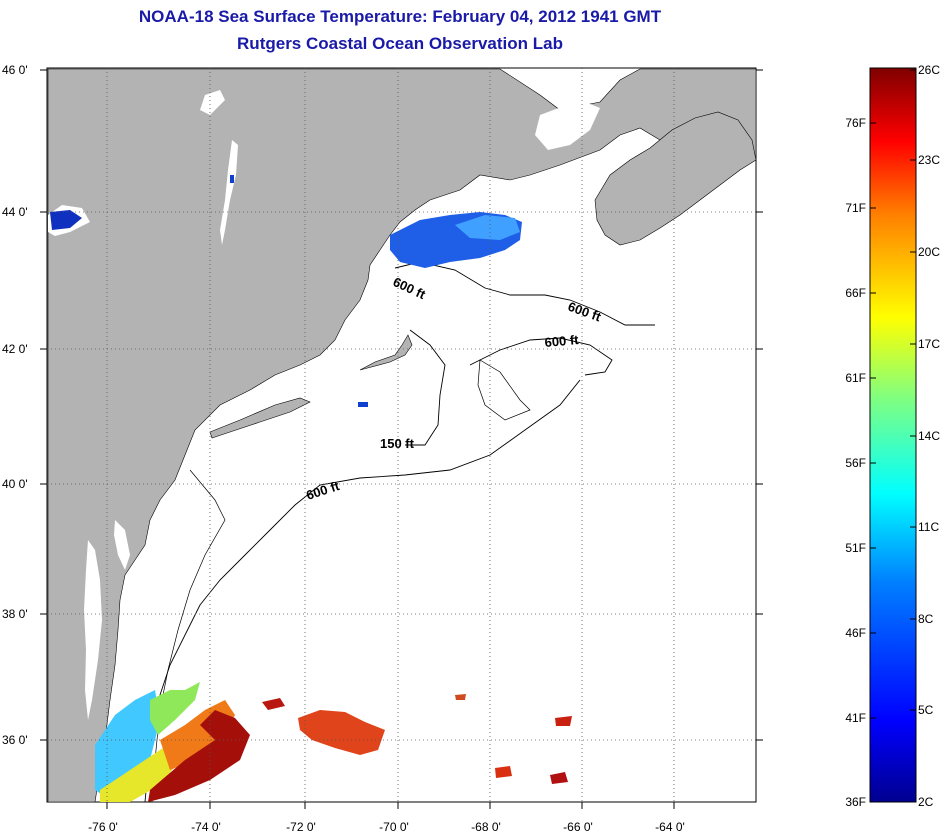  I want to click on cb-f-46: 46F, so click(855, 633).